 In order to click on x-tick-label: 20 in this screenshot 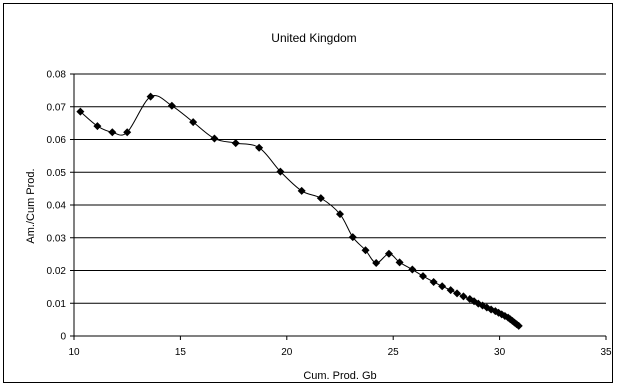, I will do `click(287, 352)`.